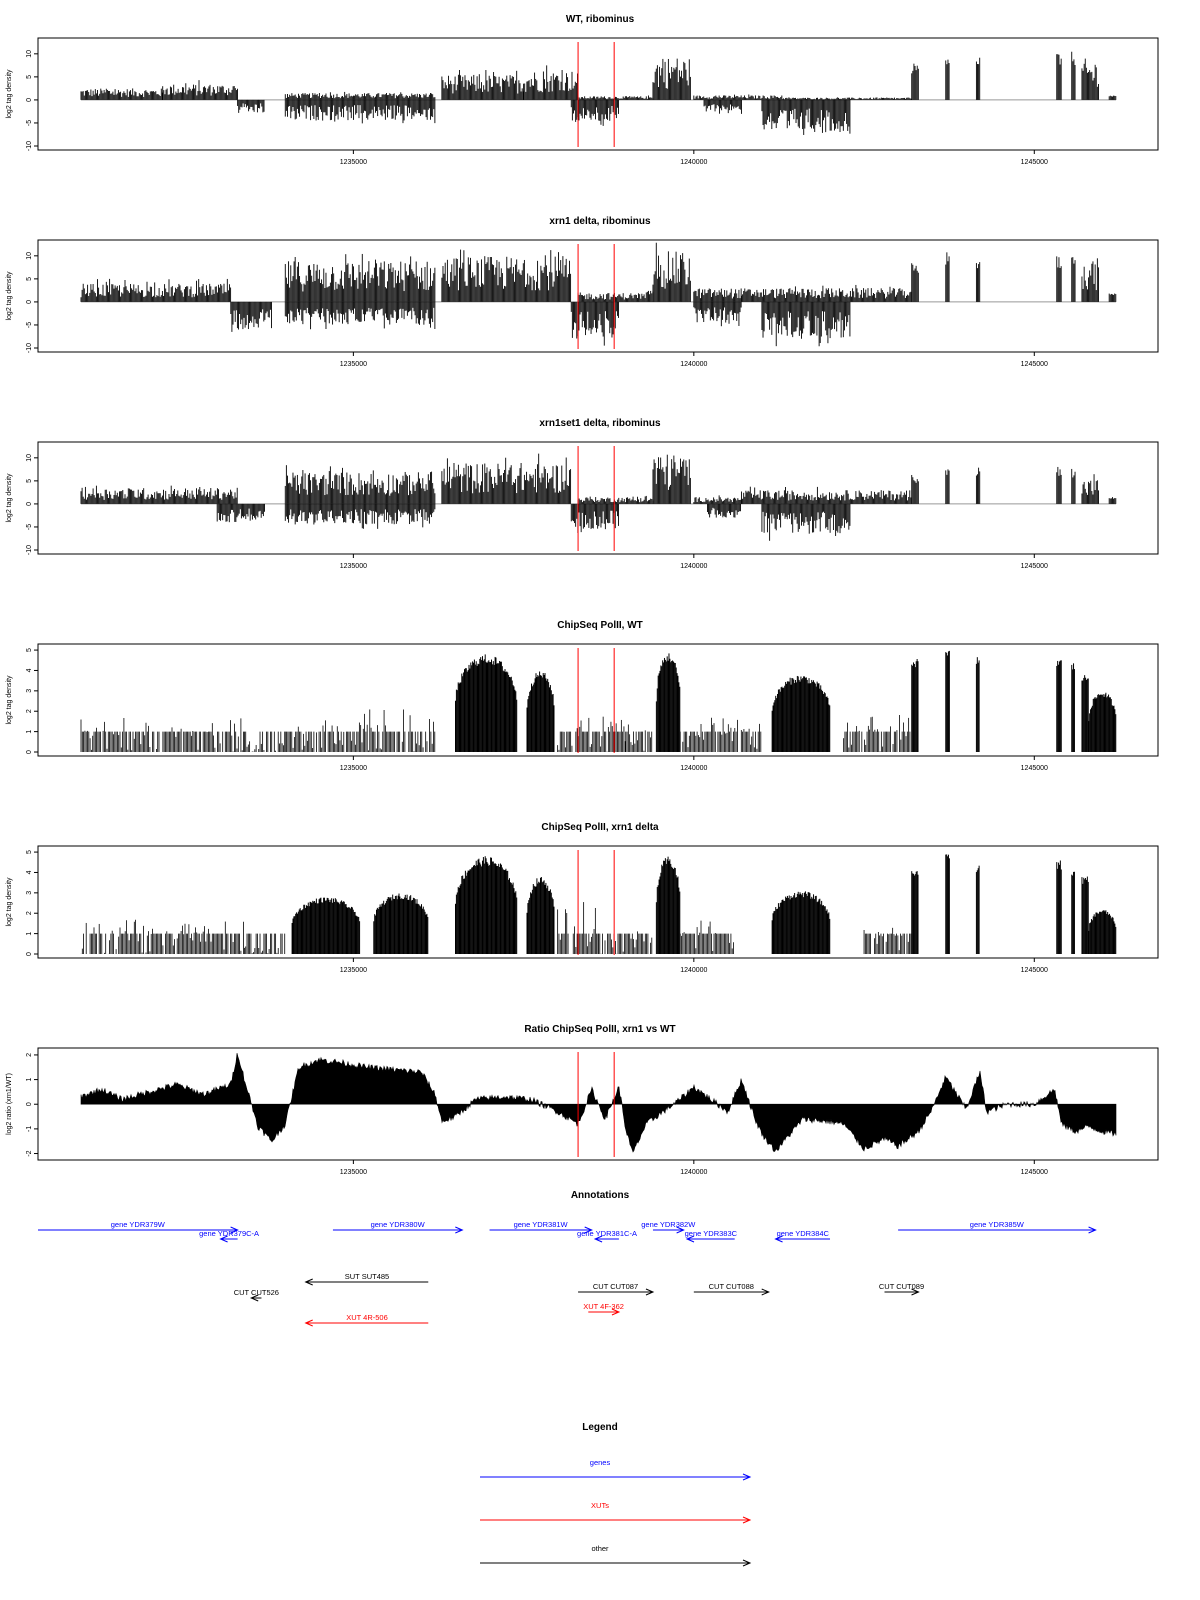 This screenshot has width=1200, height=1600. Describe the element at coordinates (29, 1129) in the screenshot. I see `y-tick-label: -1` at that location.